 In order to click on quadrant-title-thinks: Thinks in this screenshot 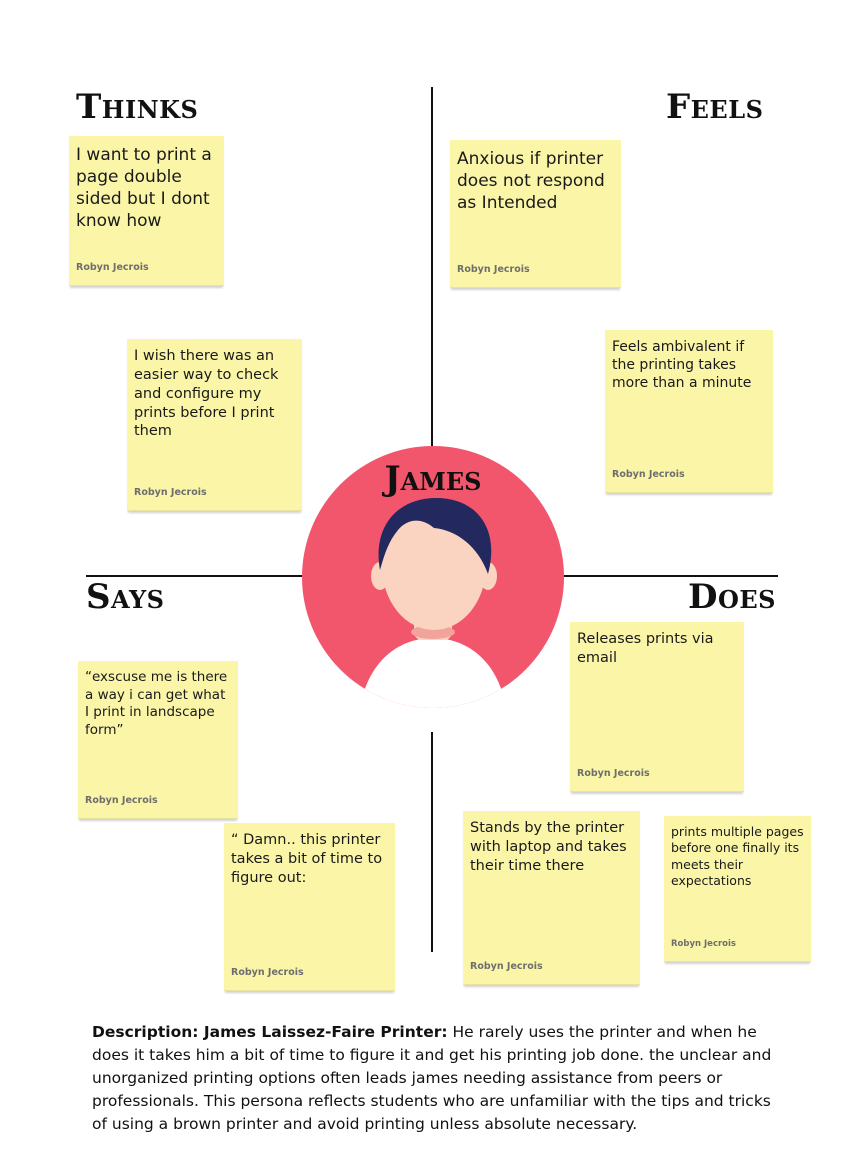, I will do `click(137, 107)`.